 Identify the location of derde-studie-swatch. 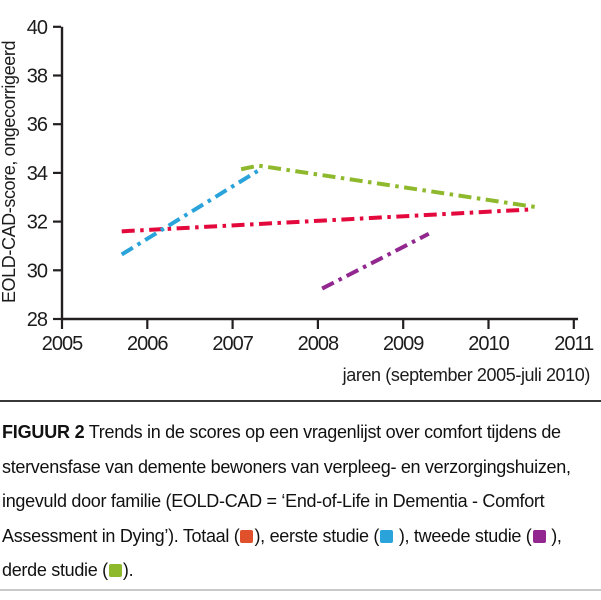
(115, 570).